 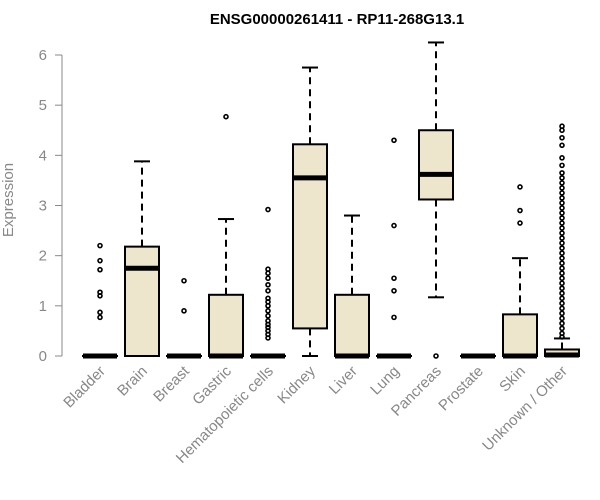 I want to click on y-tick-label: 3, so click(x=43, y=206).